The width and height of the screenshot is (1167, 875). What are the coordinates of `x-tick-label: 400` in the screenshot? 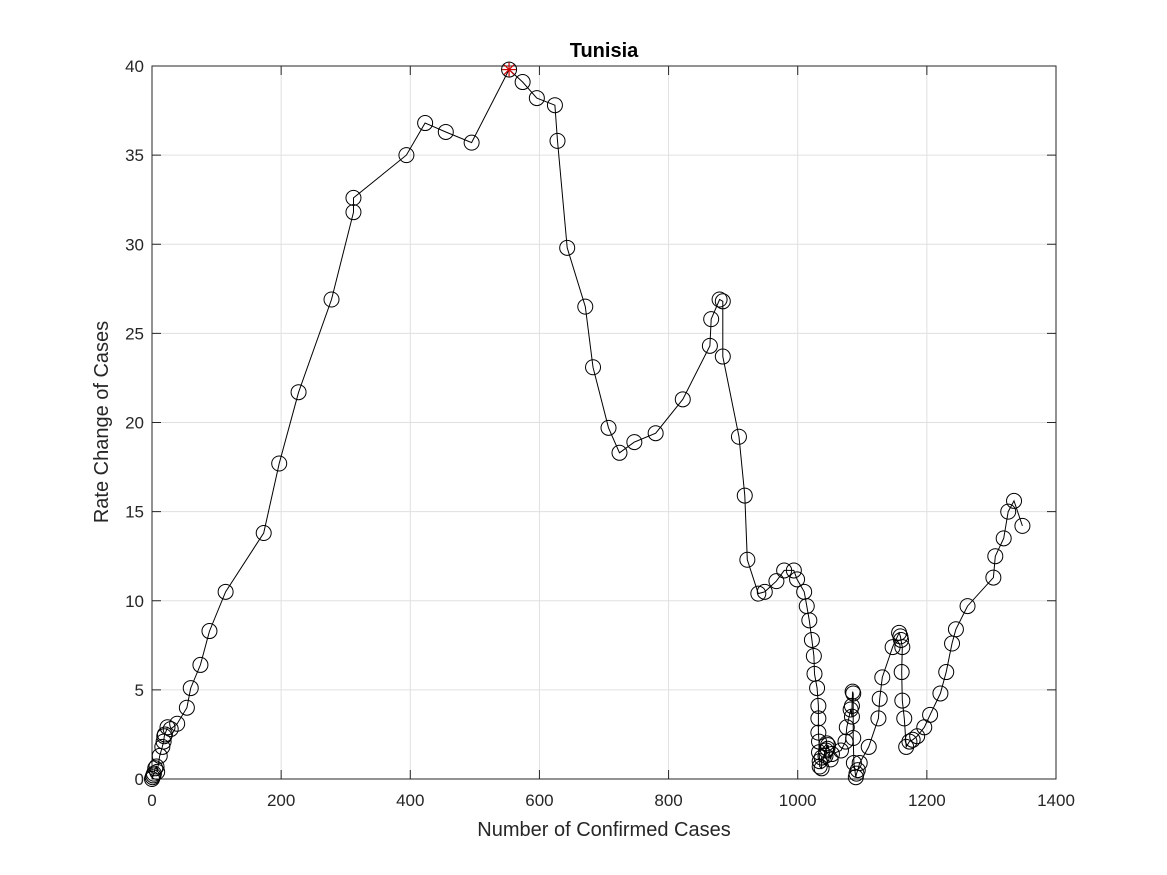 It's located at (410, 800).